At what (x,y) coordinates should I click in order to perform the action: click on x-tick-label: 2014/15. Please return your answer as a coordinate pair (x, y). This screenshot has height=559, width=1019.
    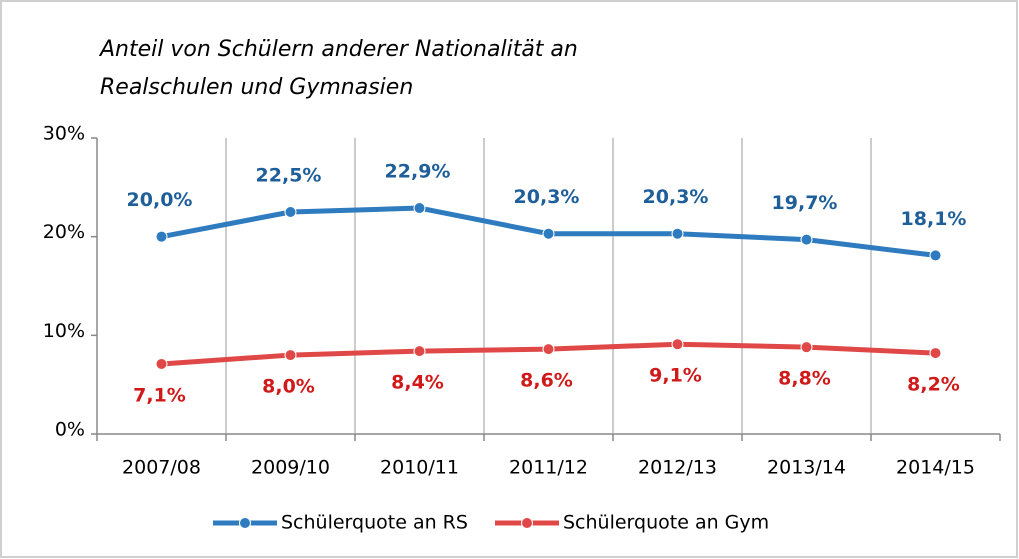
    Looking at the image, I should click on (935, 468).